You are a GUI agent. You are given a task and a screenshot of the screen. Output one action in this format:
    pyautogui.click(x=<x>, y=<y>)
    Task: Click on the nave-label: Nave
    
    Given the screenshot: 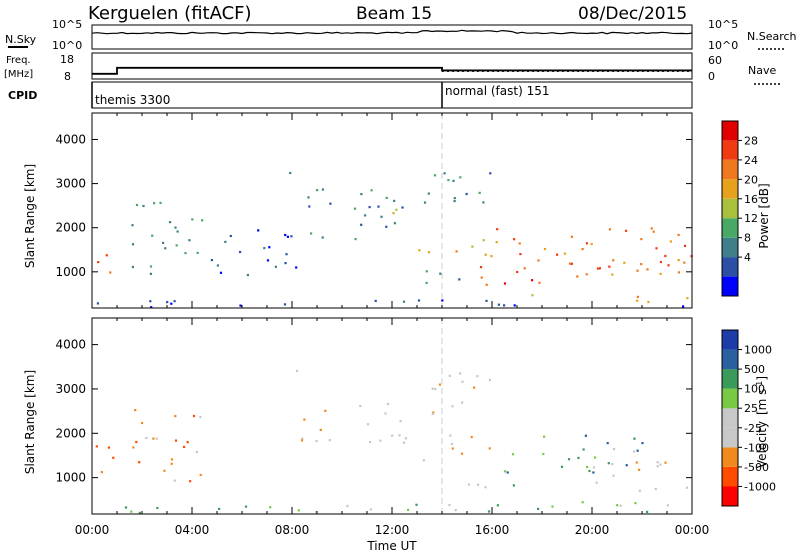 What is the action you would take?
    pyautogui.click(x=762, y=70)
    